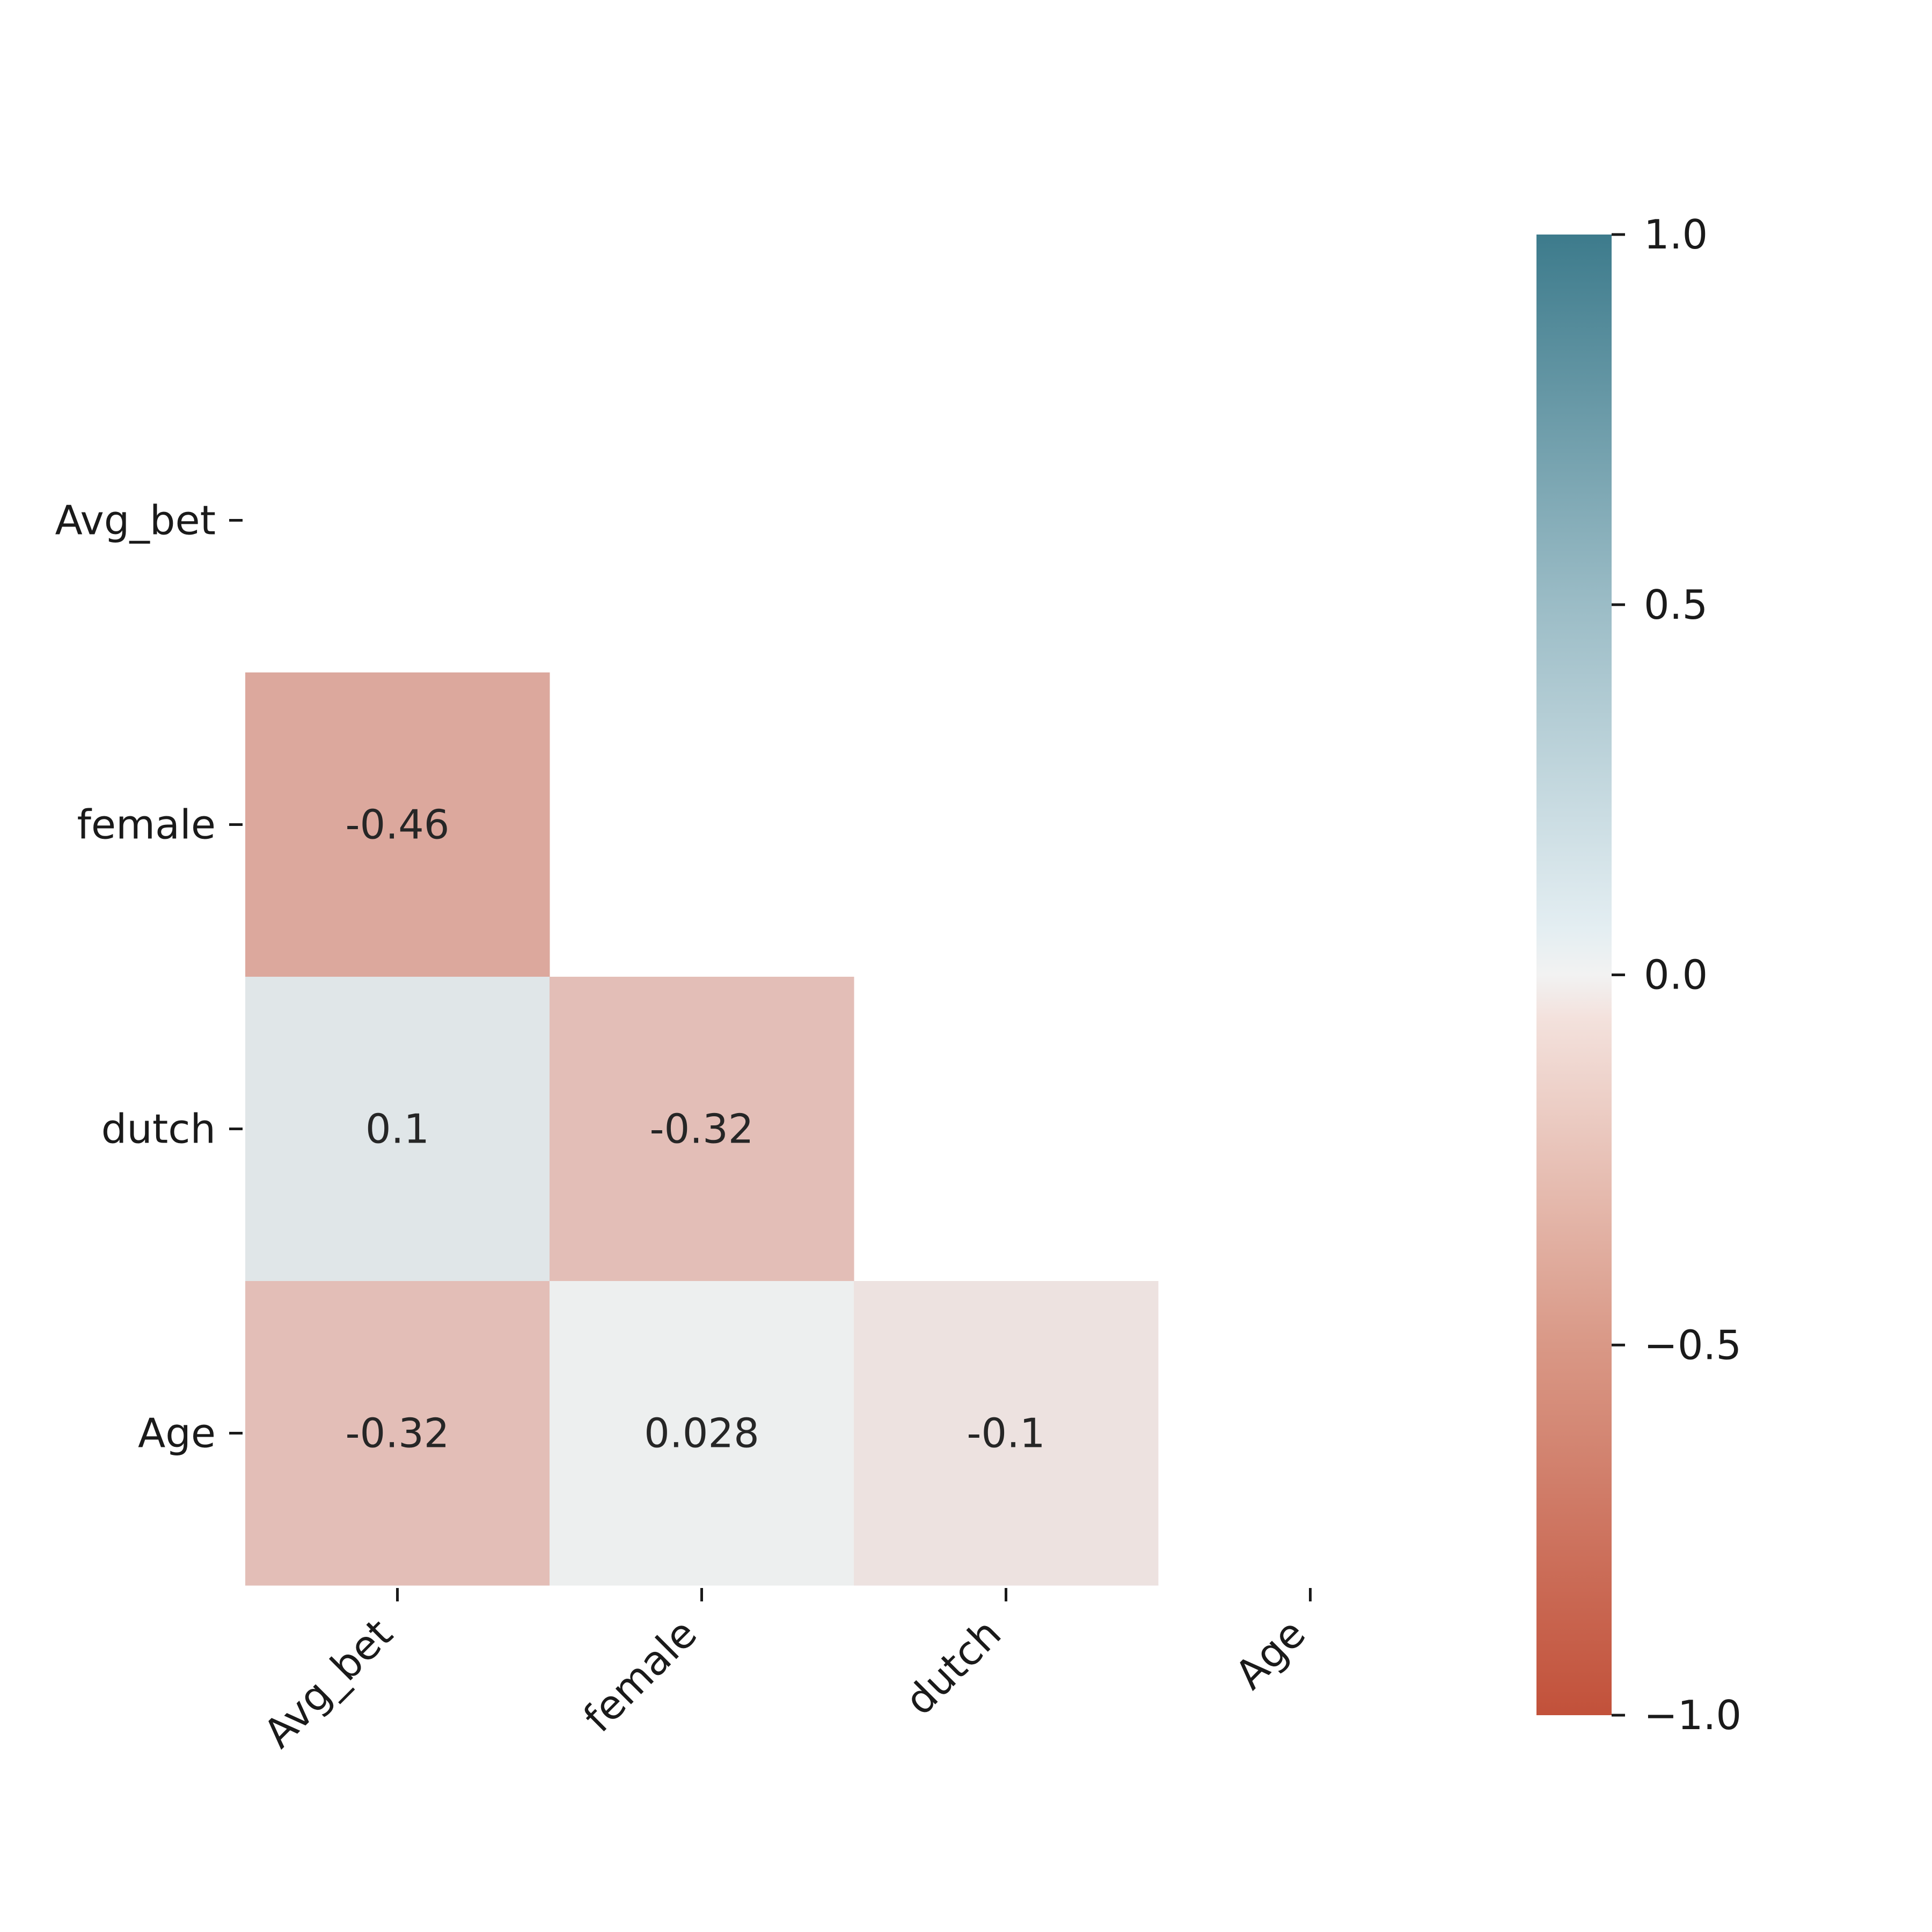 This screenshot has height=1932, width=1932. What do you see at coordinates (158, 1129) in the screenshot?
I see `y-axis-tick-label: dutch` at bounding box center [158, 1129].